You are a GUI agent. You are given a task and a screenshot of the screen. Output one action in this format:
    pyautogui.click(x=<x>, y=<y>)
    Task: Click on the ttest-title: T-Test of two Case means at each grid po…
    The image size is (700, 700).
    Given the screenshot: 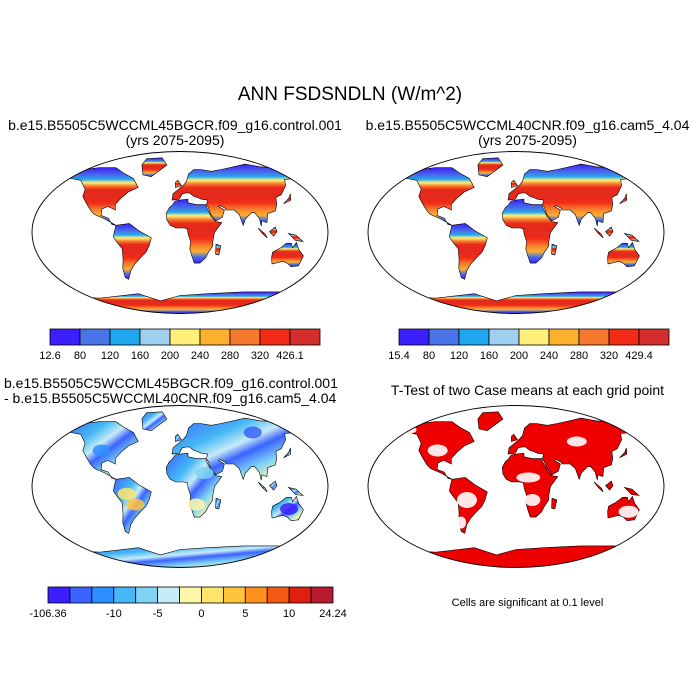 What is the action you would take?
    pyautogui.click(x=527, y=390)
    